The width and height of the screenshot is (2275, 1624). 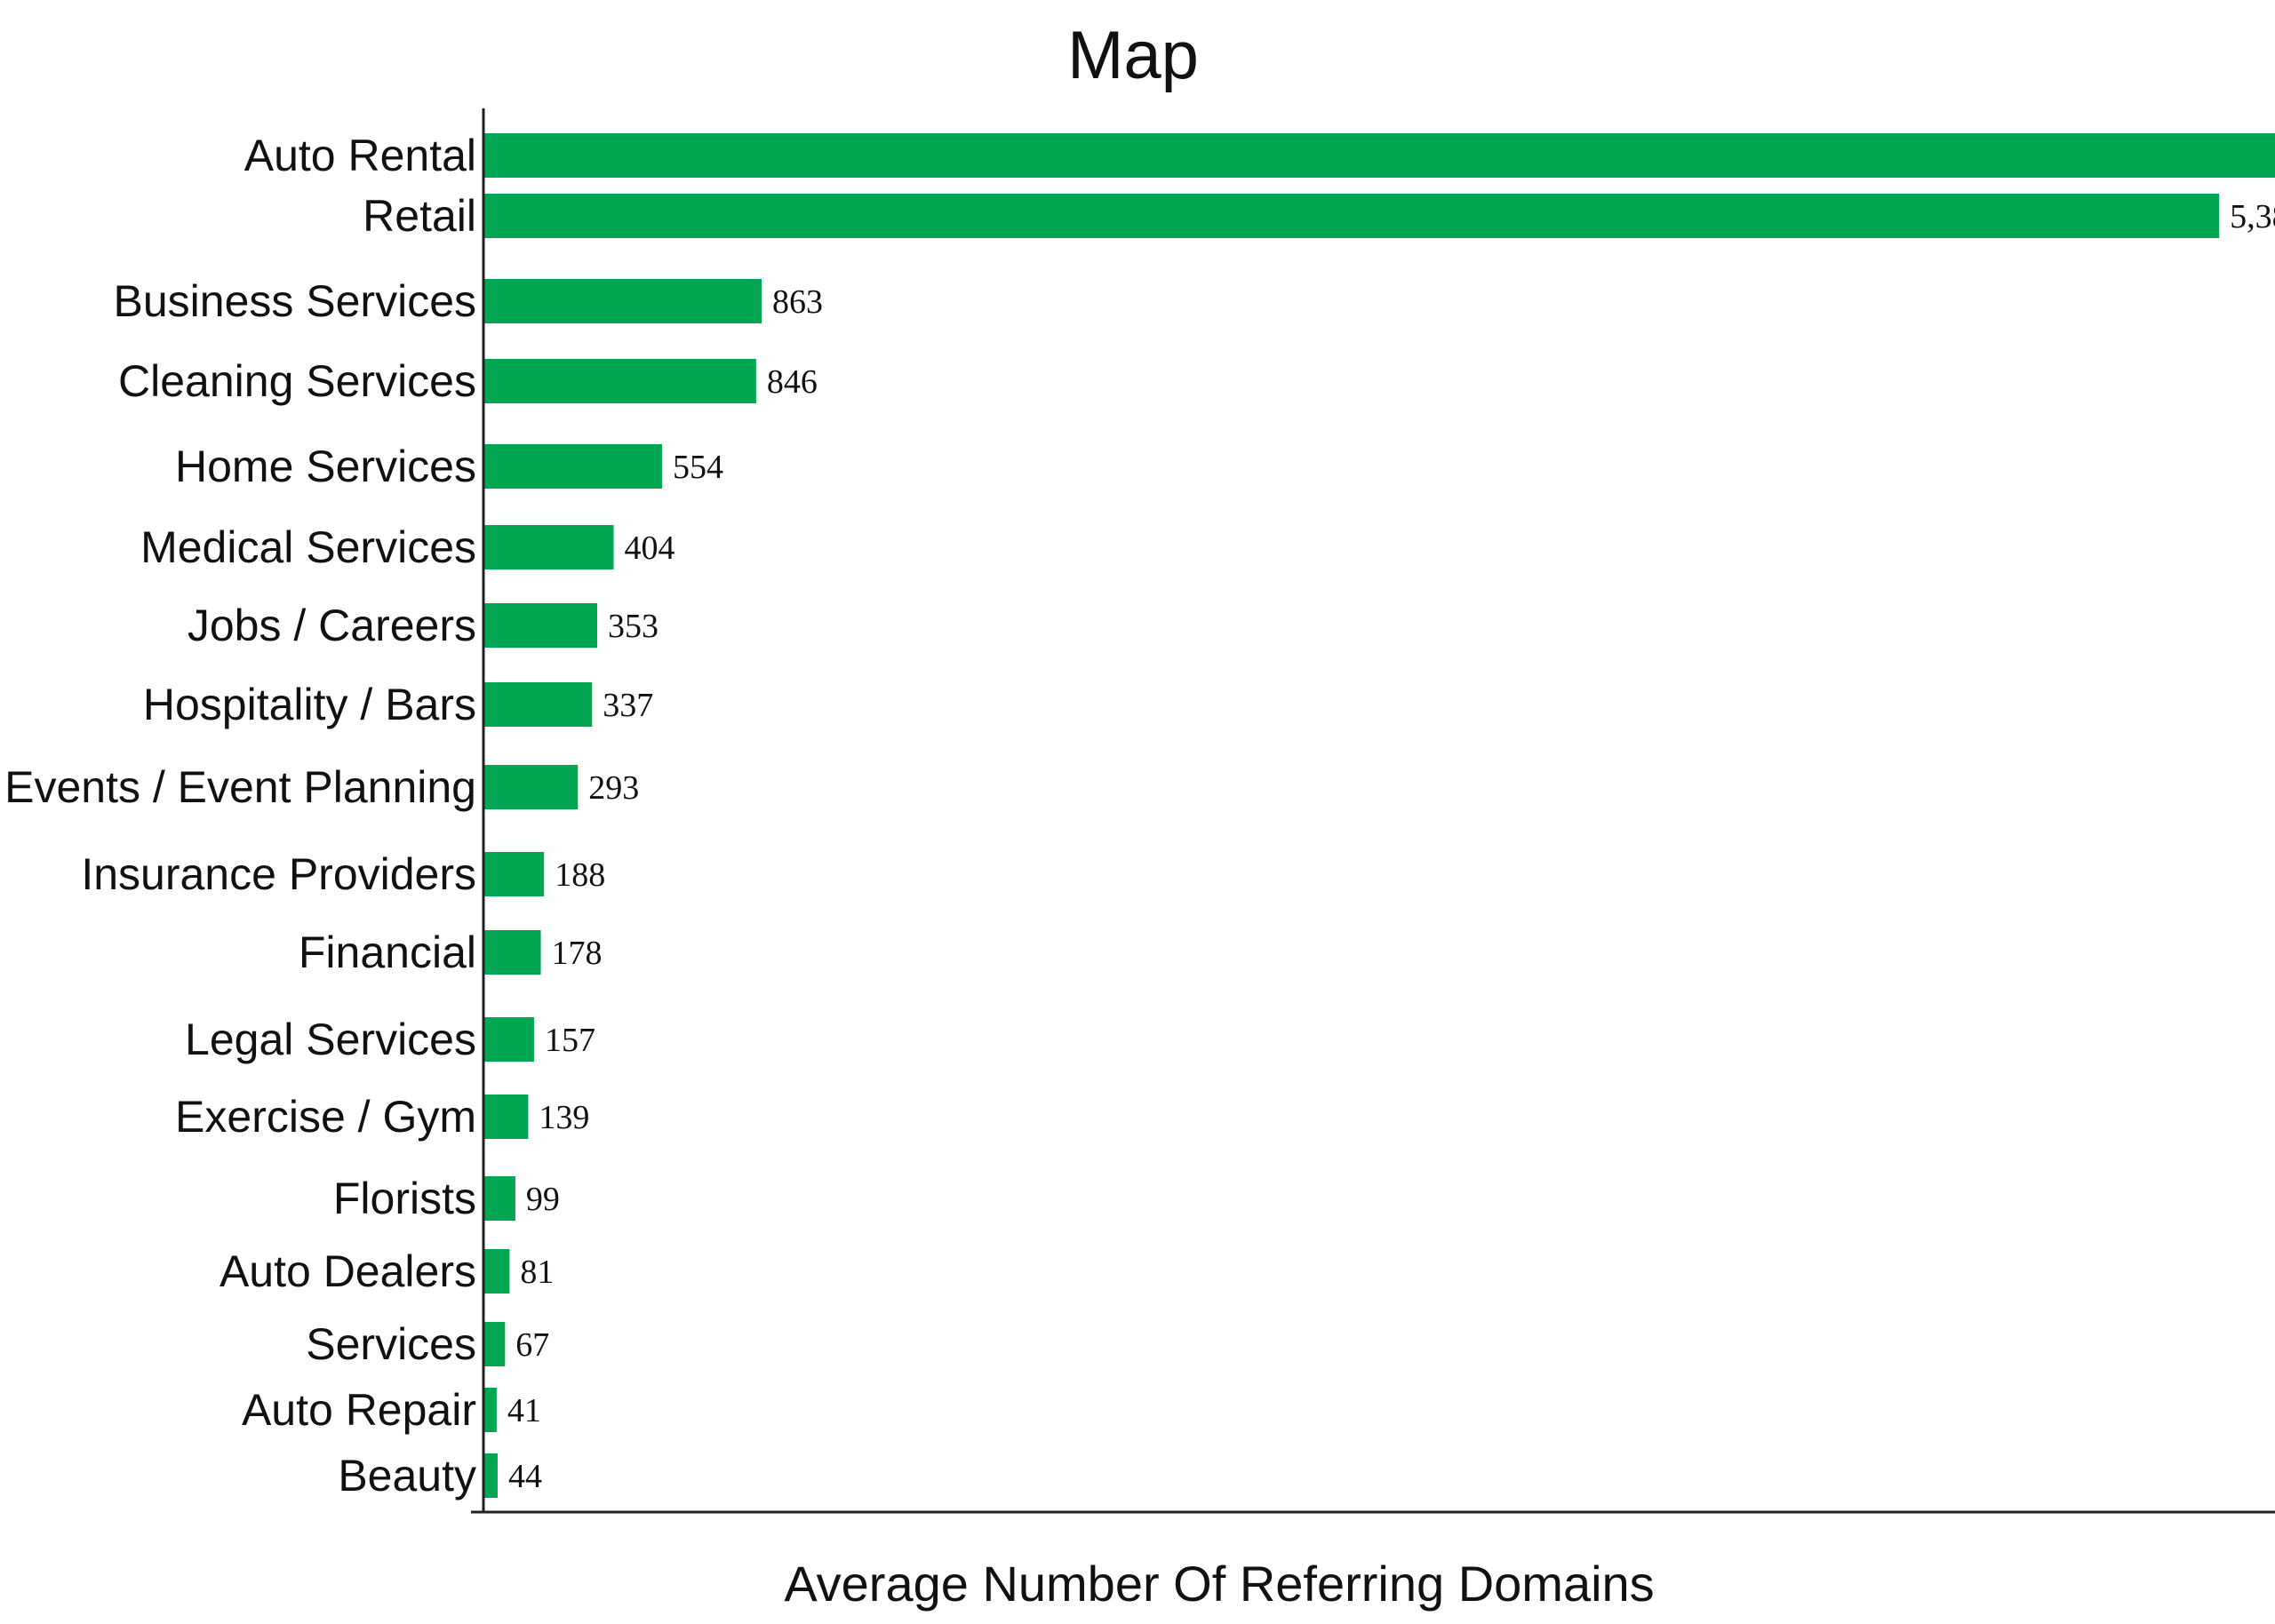 I want to click on category-label: Services, so click(x=391, y=1344).